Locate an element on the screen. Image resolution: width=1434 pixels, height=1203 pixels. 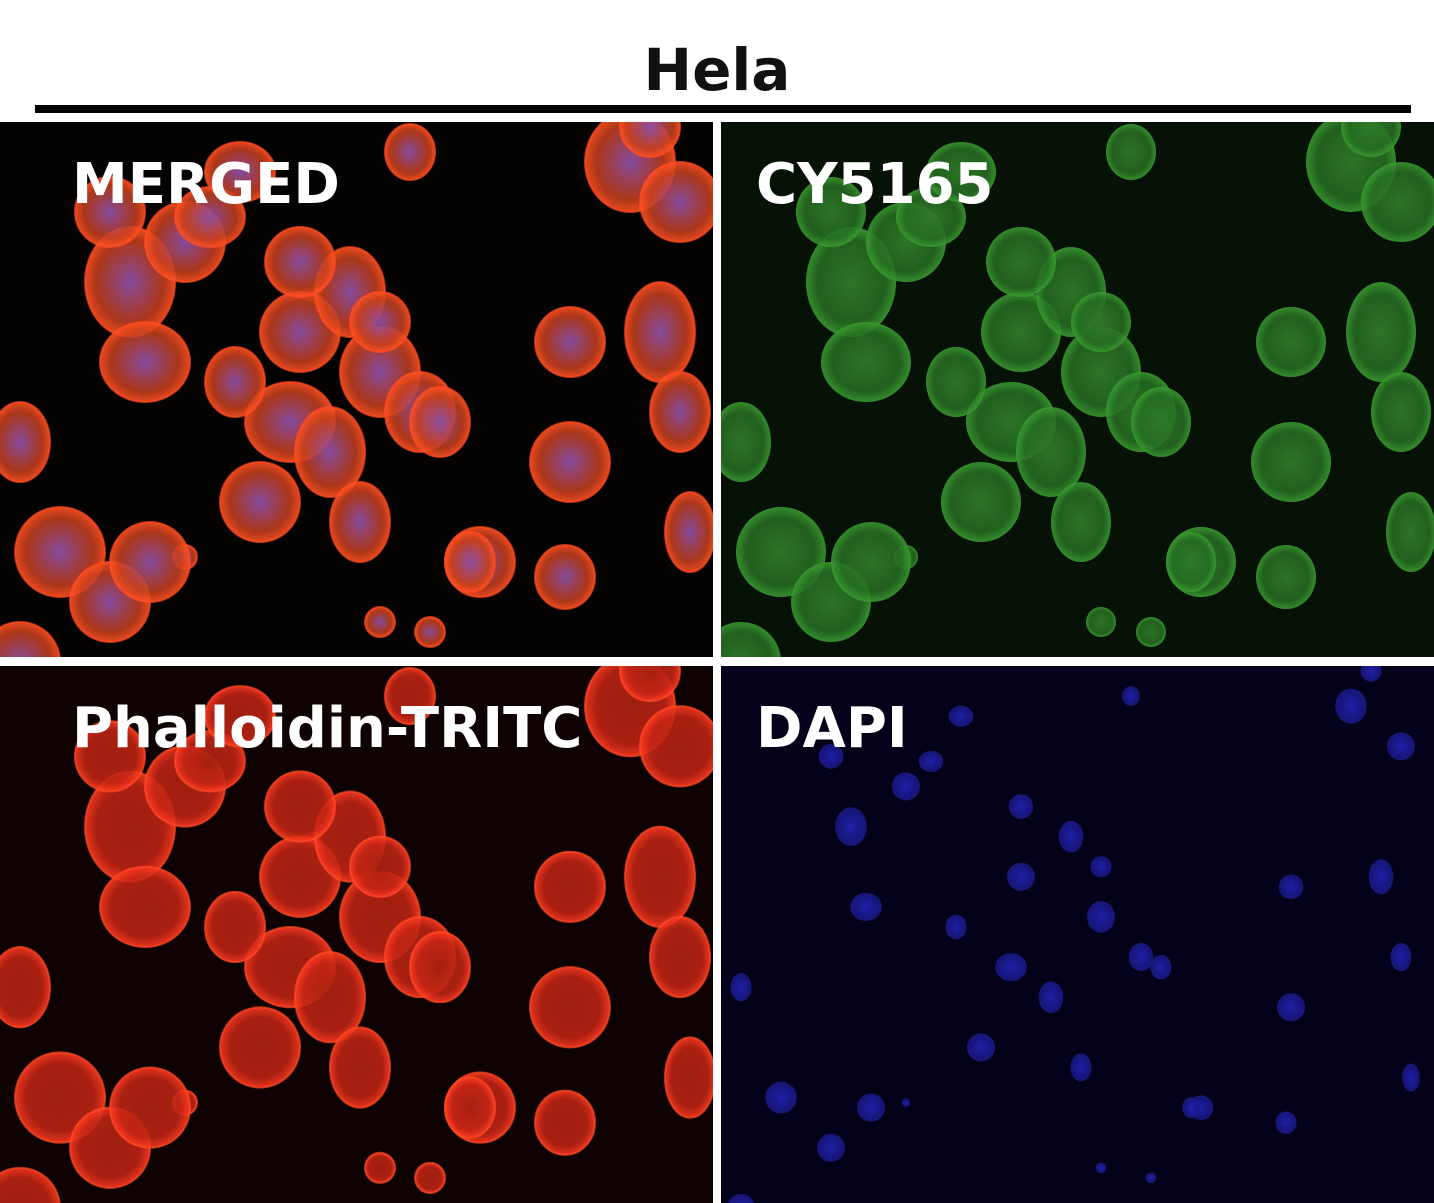
panel-label-dapi: DAPI is located at coordinates (832, 728).